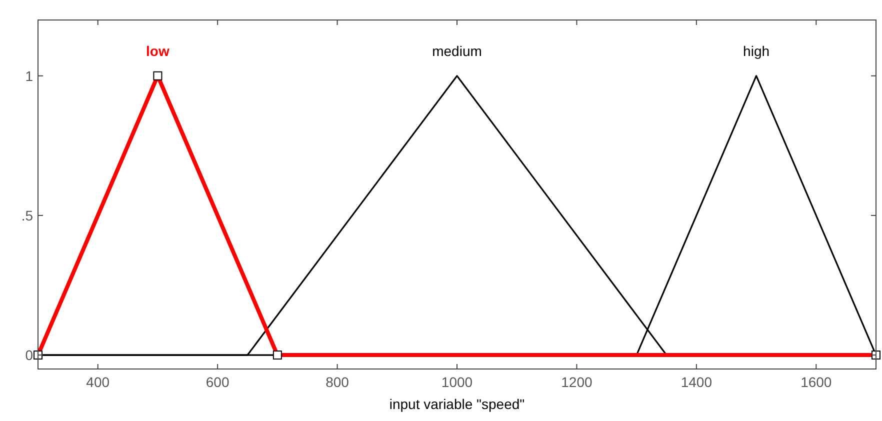 This screenshot has height=421, width=882. Describe the element at coordinates (27, 215) in the screenshot. I see `y-tick-label: .5` at that location.